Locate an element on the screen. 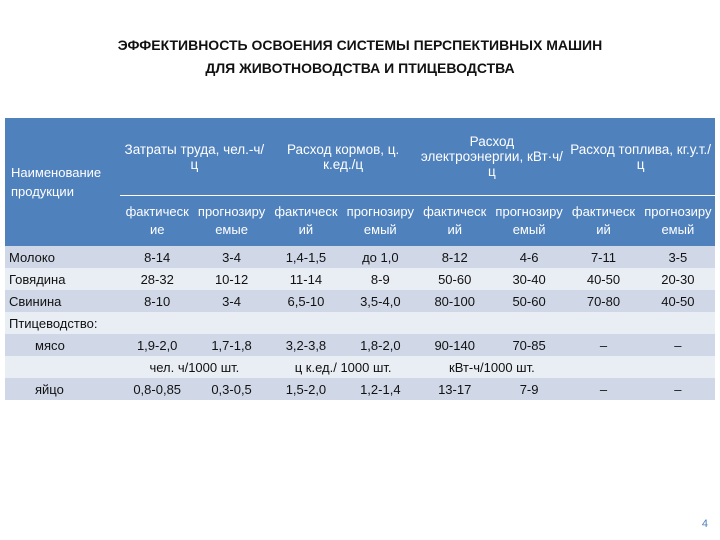 This screenshot has height=540, width=720. row-name: мясо is located at coordinates (50, 345).